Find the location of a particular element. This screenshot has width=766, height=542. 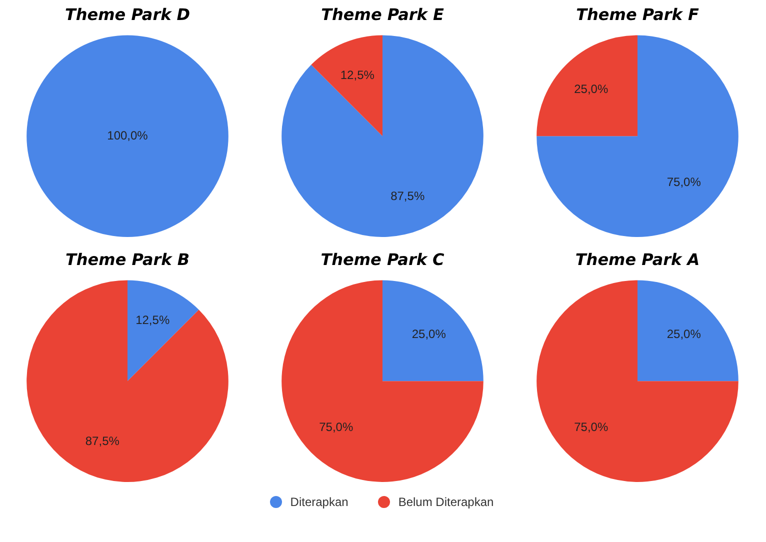

chart-title: Theme Park B is located at coordinates (127, 259).